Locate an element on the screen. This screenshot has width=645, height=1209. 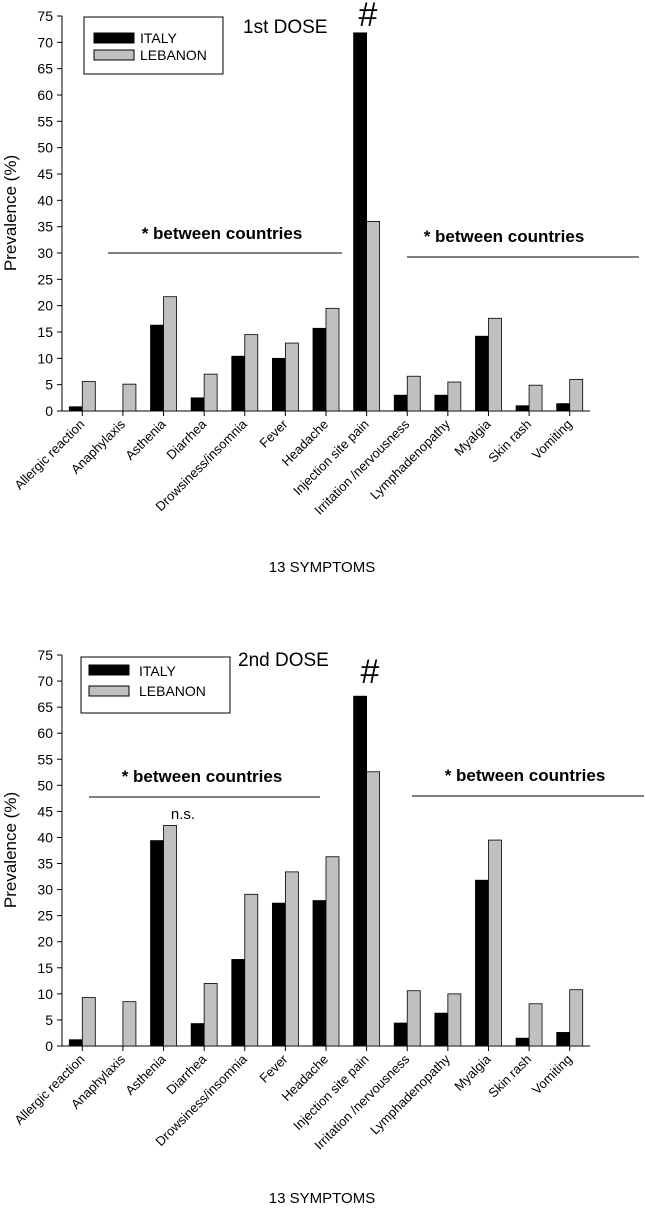
ns-annotation: n.s. is located at coordinates (183, 814).